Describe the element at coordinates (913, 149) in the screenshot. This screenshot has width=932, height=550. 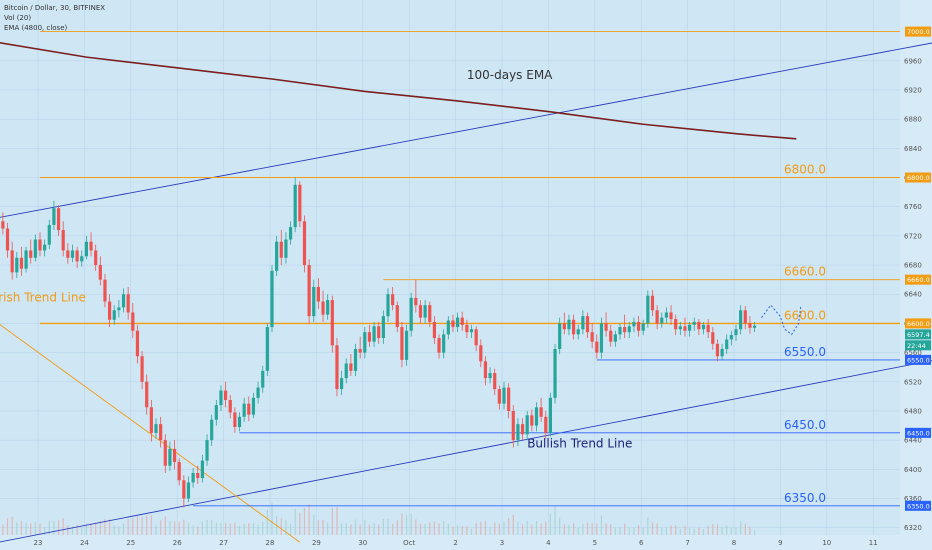
I see `y-tick-label: 6840` at that location.